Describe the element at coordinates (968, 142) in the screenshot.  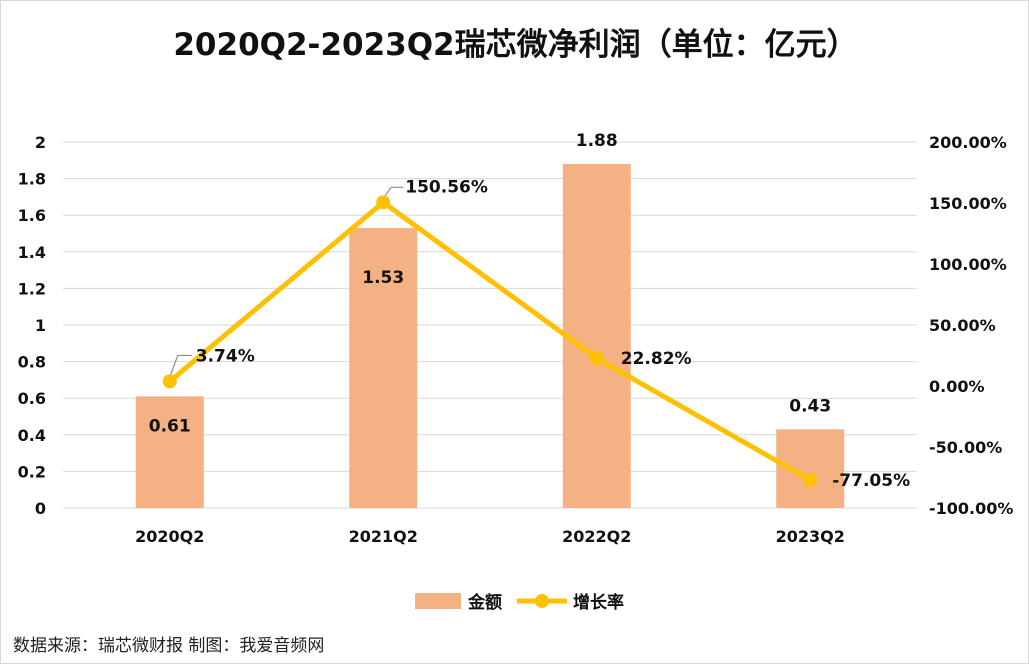
I see `right-axis-tick-label: 200.00%` at that location.